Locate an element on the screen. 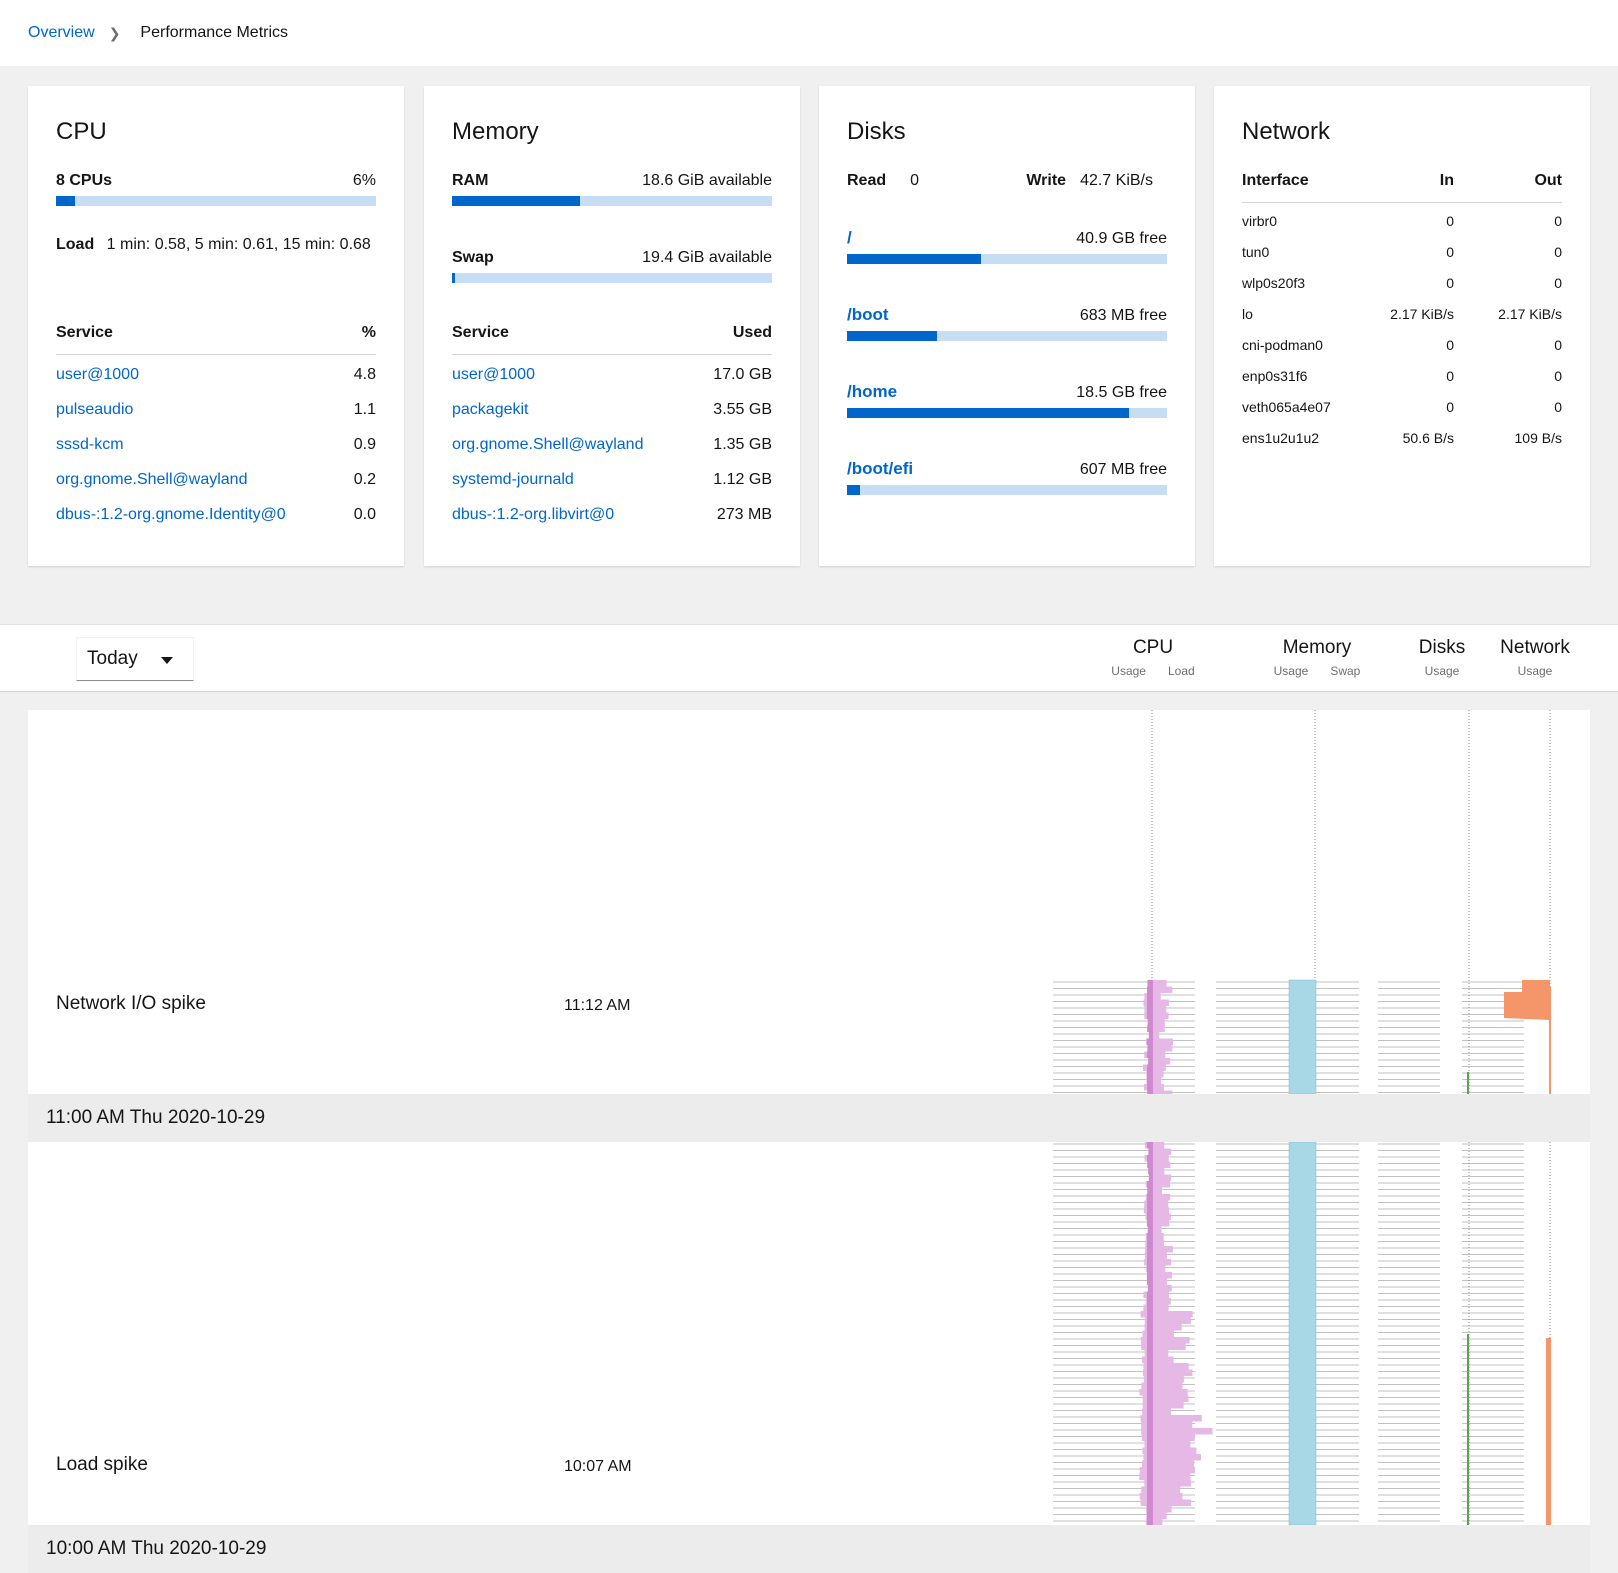 The width and height of the screenshot is (1618, 1573). interface-name: virbr0 is located at coordinates (1260, 220).